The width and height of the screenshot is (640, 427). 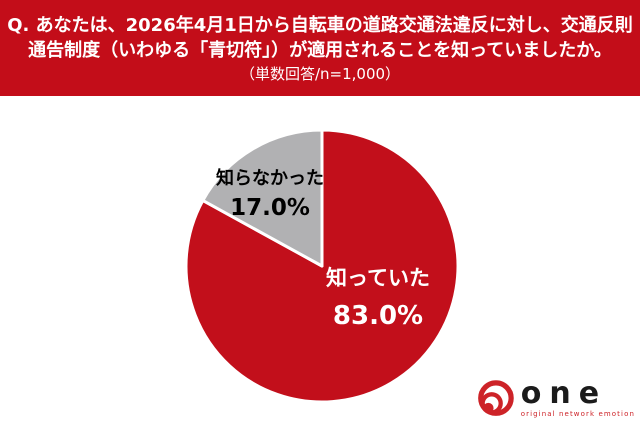 What do you see at coordinates (564, 393) in the screenshot?
I see `logo-wordmark: one` at bounding box center [564, 393].